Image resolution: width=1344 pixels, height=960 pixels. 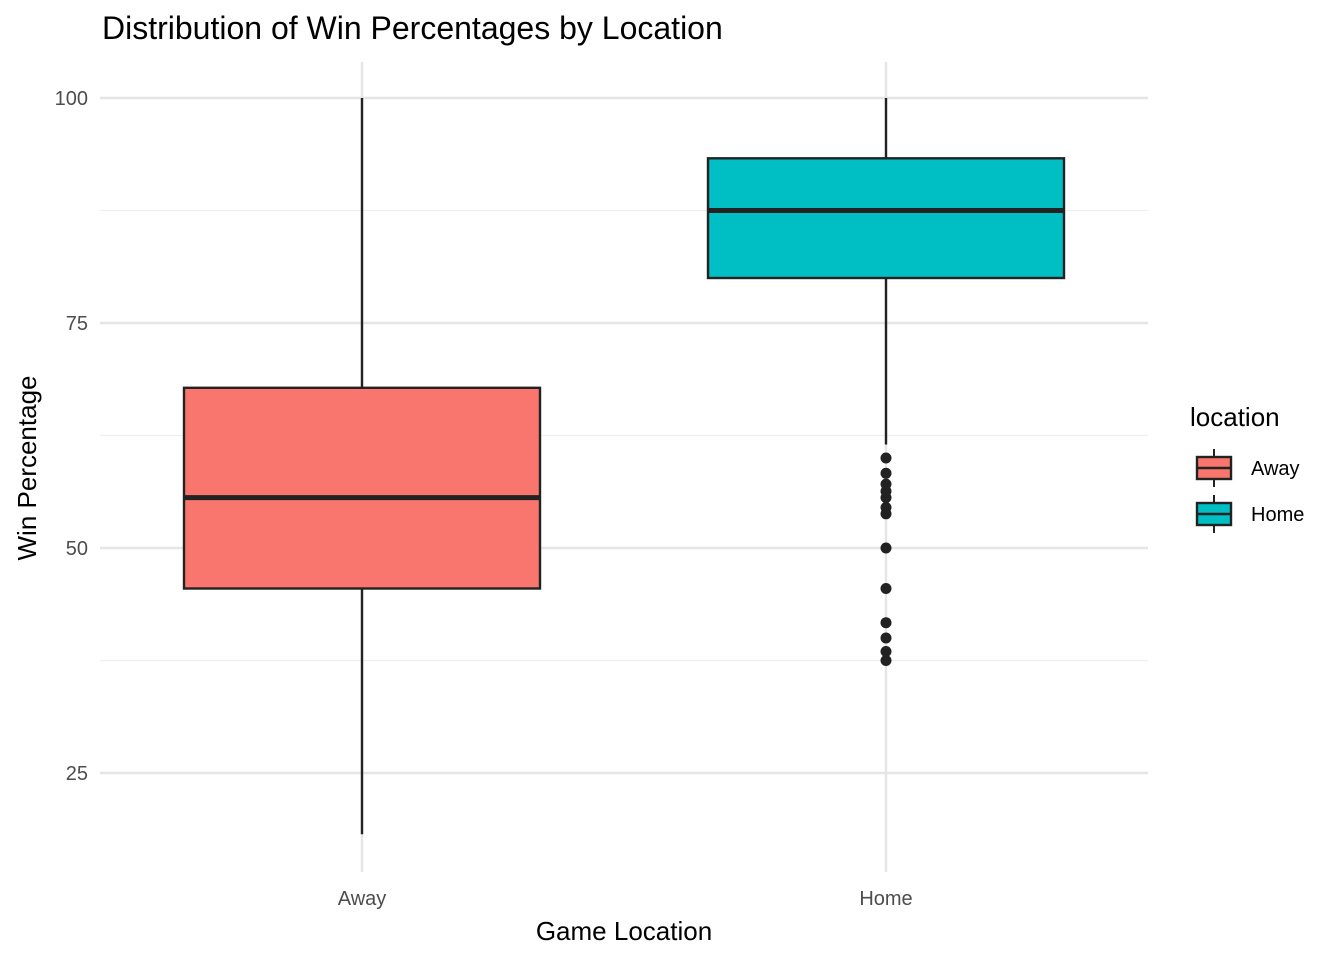 I want to click on y-axis-ticks: 25 50 75 100, so click(x=71, y=436).